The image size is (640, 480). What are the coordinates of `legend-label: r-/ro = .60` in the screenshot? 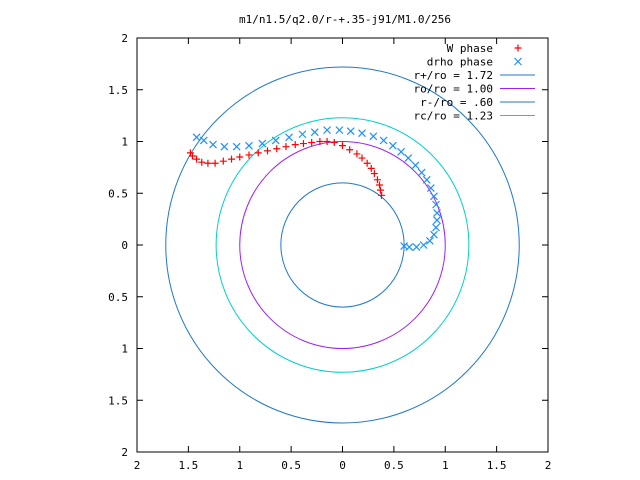 It's located at (456, 102).